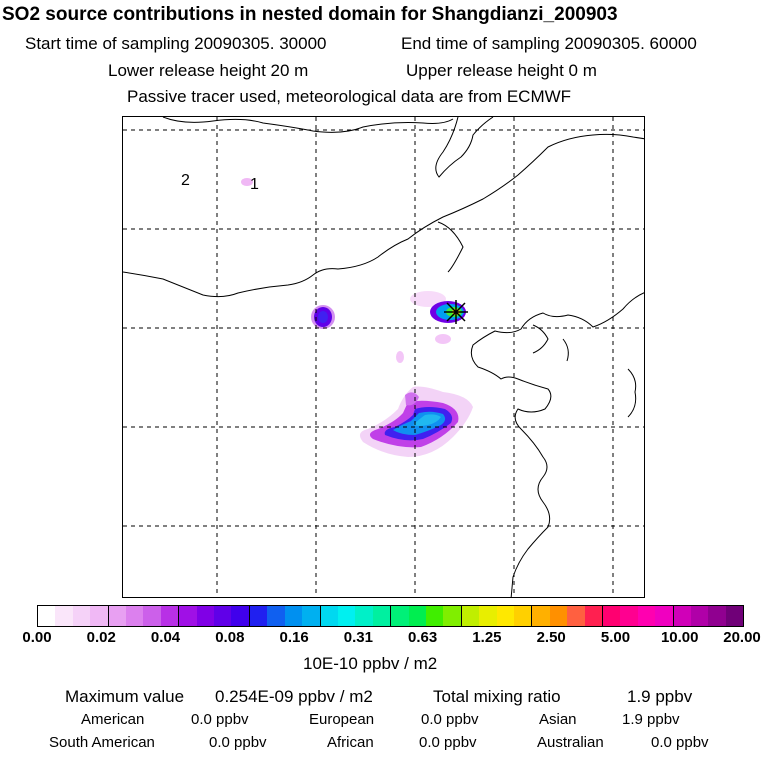 The width and height of the screenshot is (768, 768). Describe the element at coordinates (448, 742) in the screenshot. I see `region-african-value: 0.0 ppbv` at that location.